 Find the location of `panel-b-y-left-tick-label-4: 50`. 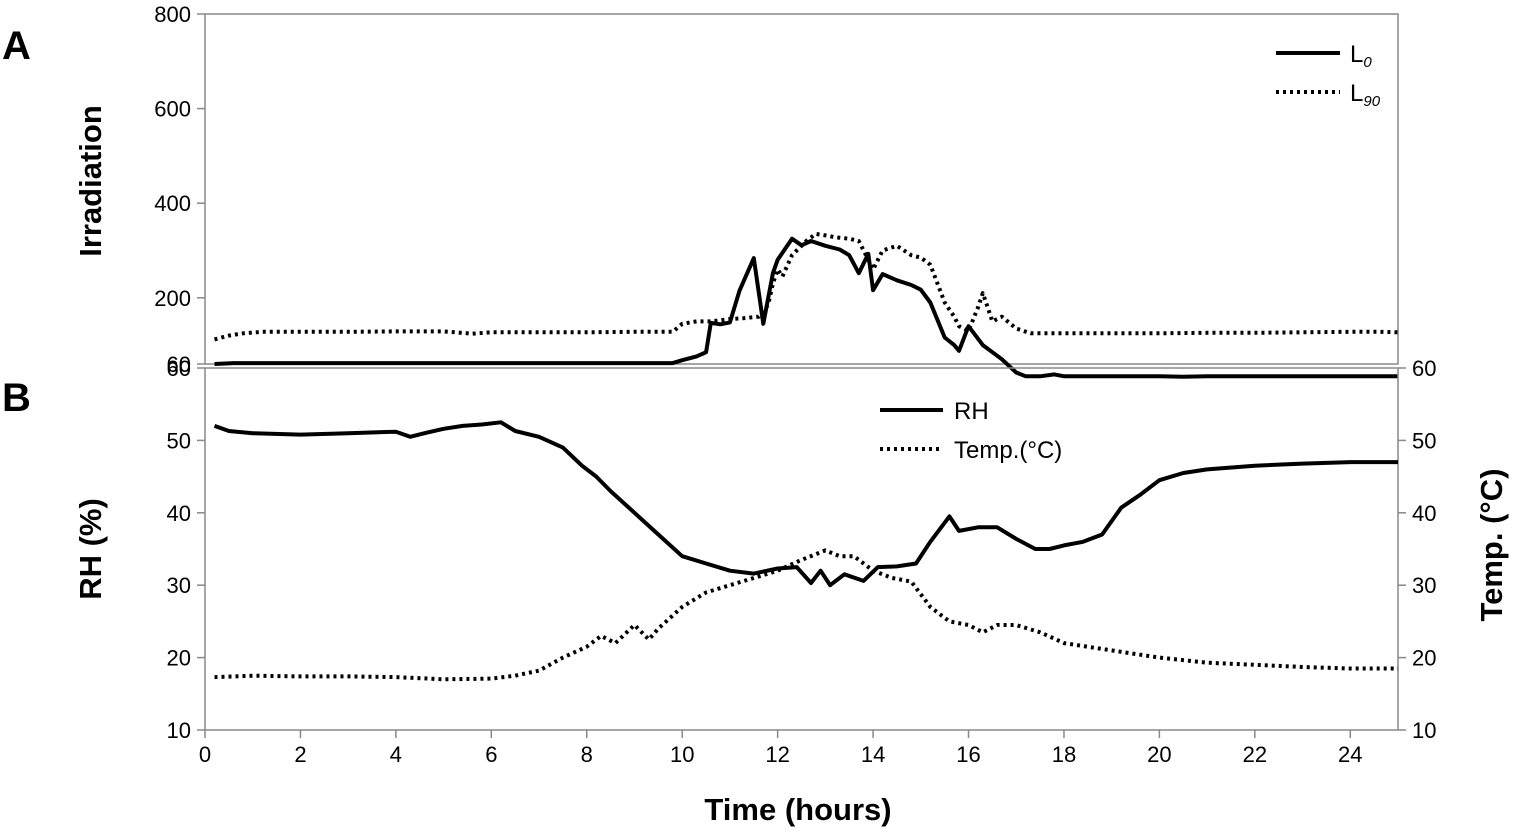

panel-b-y-left-tick-label-4: 50 is located at coordinates (179, 440).